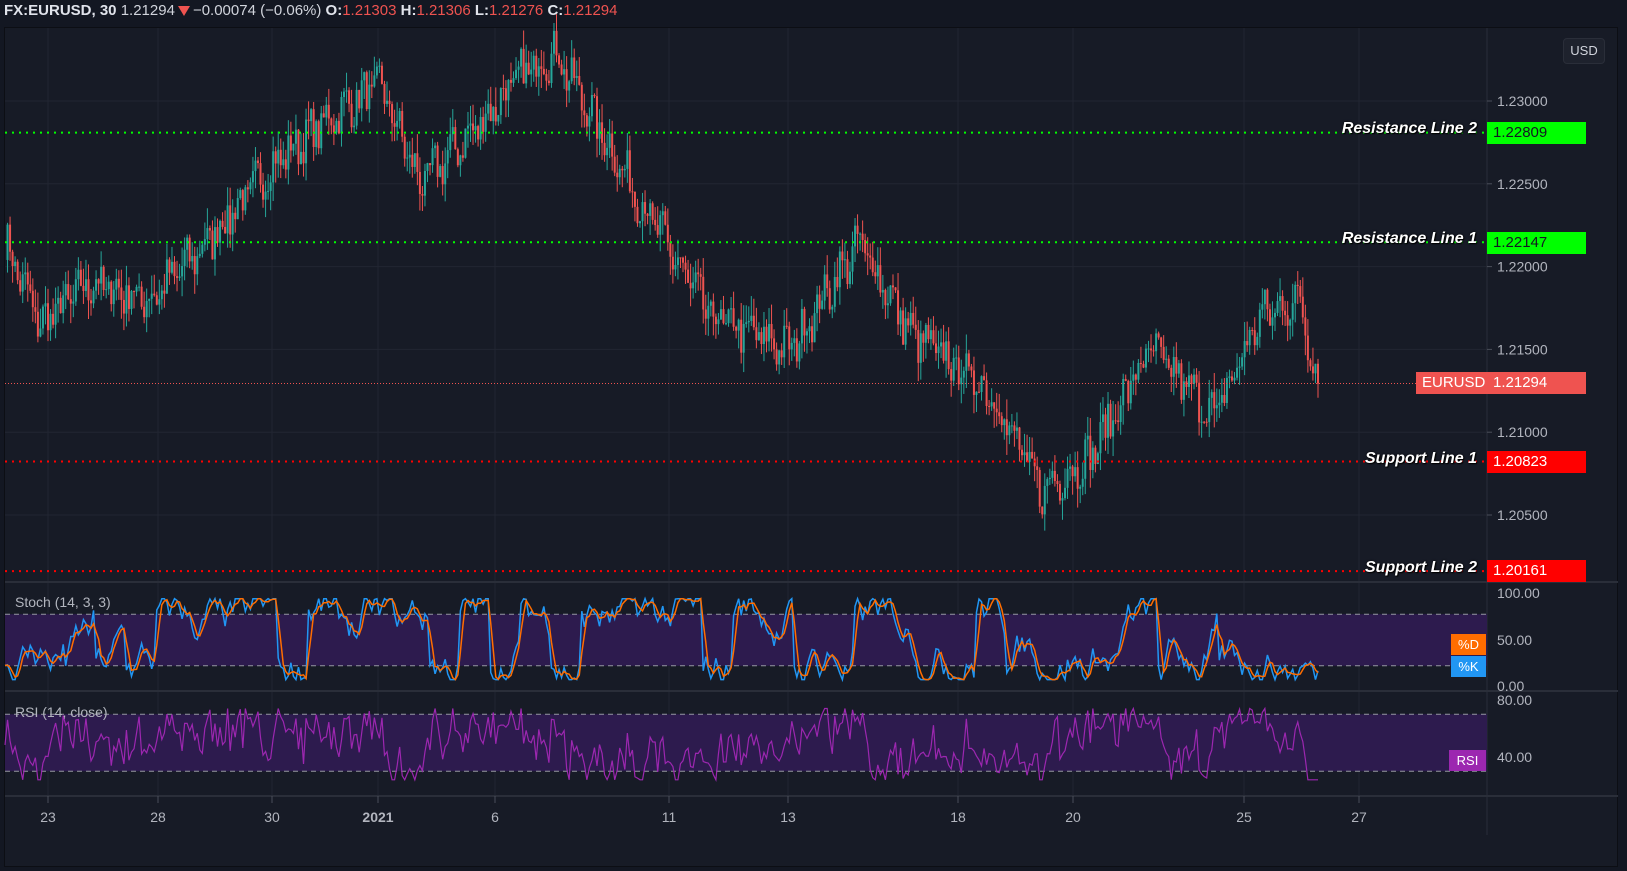 The image size is (1627, 871). Describe the element at coordinates (61, 712) in the screenshot. I see `rsi-title: RSI (14, close)` at that location.